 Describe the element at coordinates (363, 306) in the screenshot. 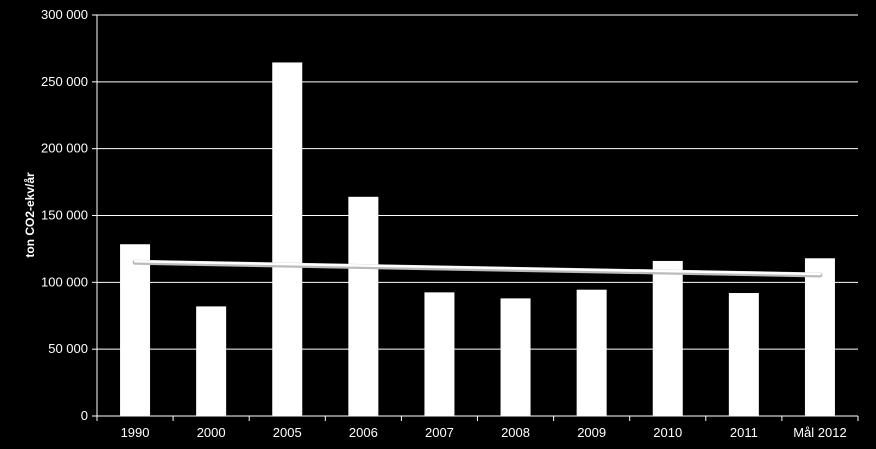

I see `bar-2006` at that location.